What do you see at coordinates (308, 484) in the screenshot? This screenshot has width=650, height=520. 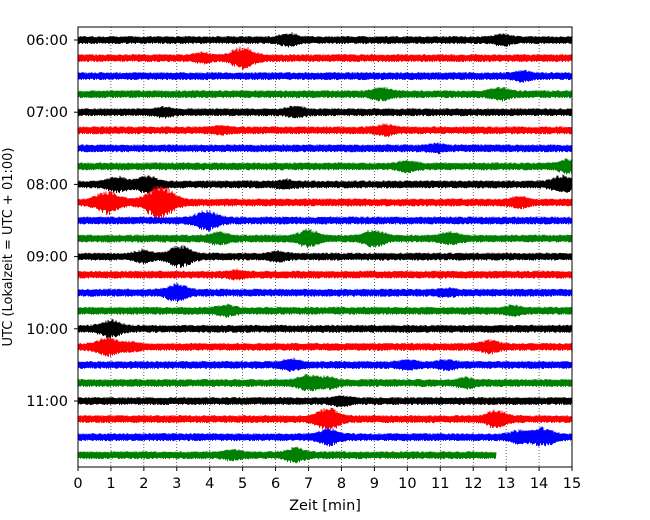 I see `x-tick-label-7: 7` at bounding box center [308, 484].